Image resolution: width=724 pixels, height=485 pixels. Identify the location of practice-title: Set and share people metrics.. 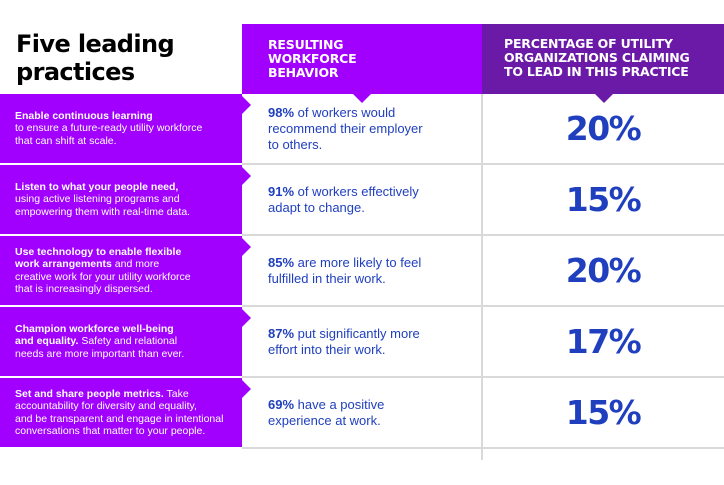
(89, 393).